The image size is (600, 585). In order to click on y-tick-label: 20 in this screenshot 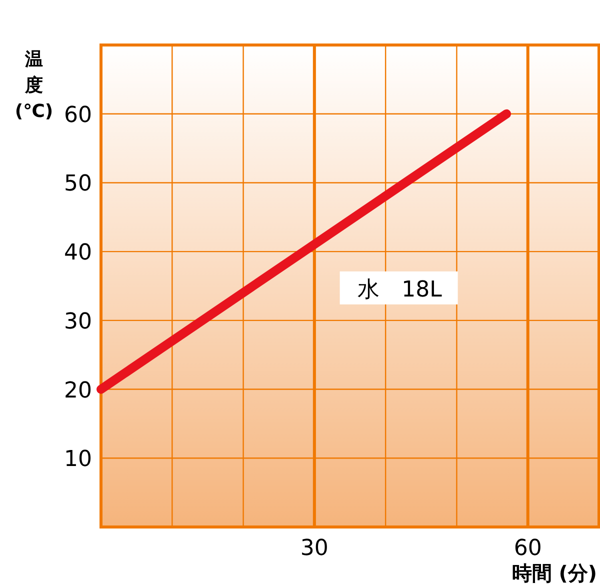, I will do `click(78, 391)`.